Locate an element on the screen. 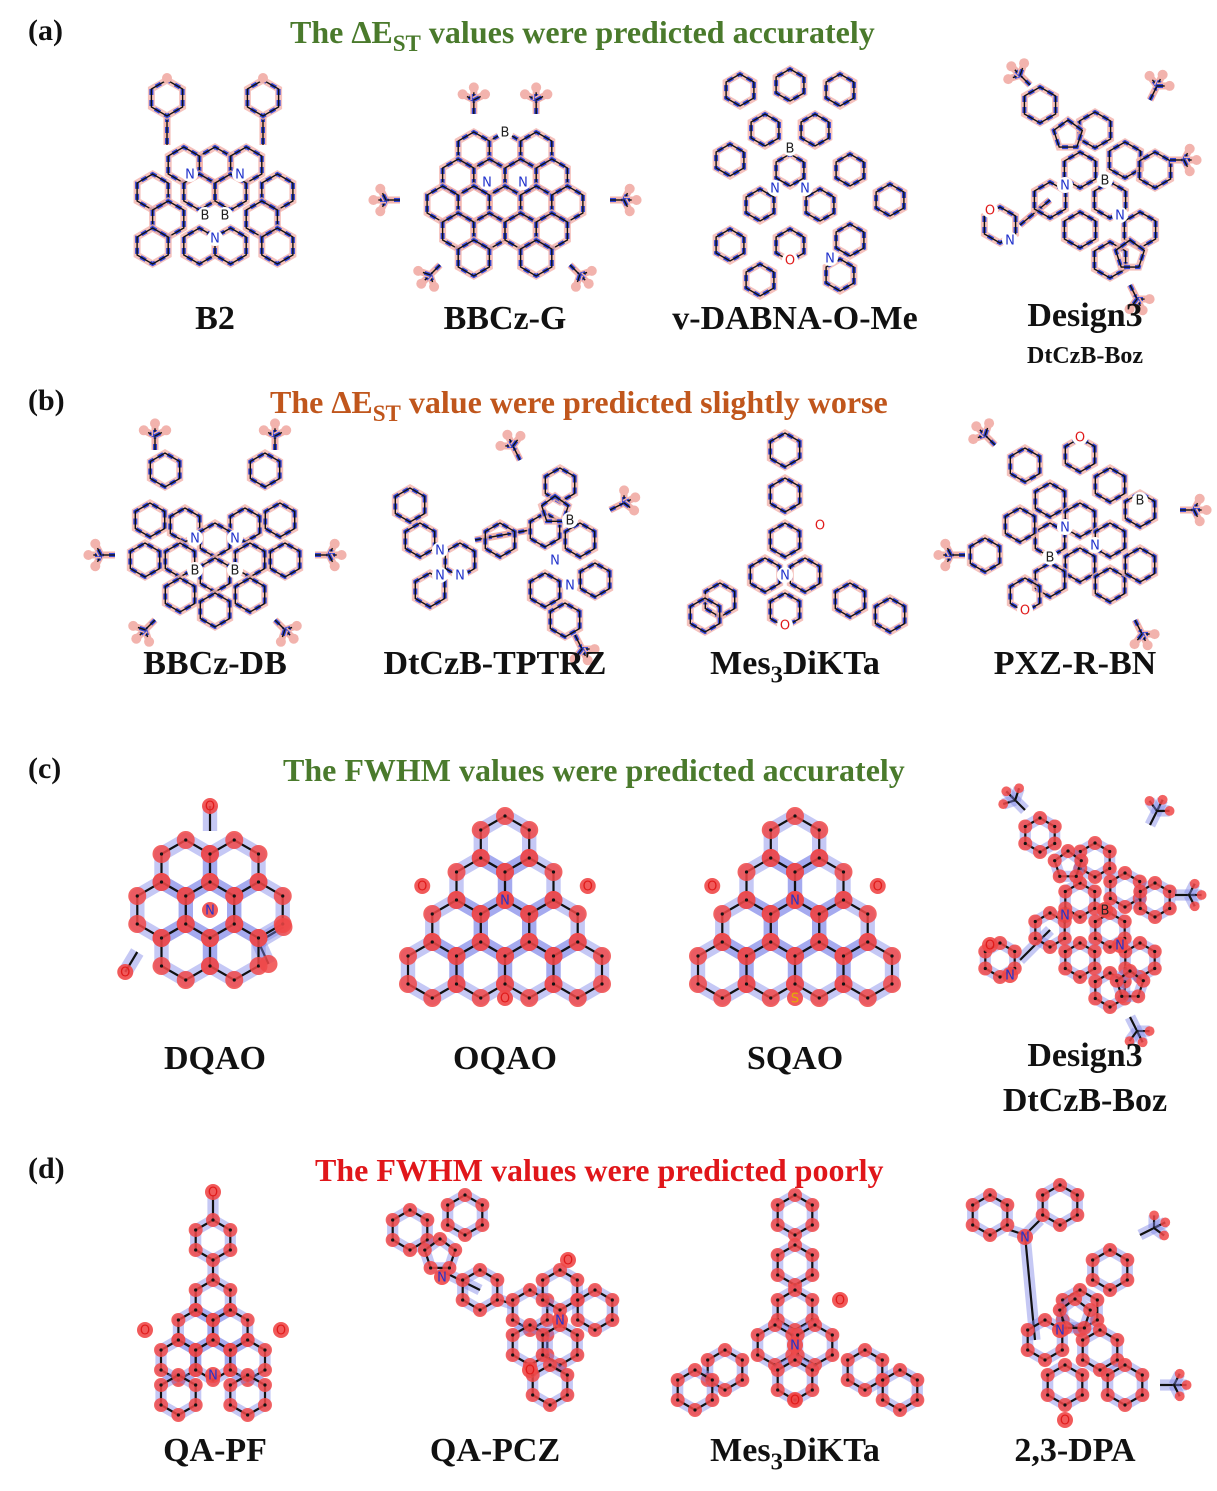 This screenshot has height=1491, width=1217. name-v-dabna-o-me: v-DABNA-O-Me is located at coordinates (795, 318).